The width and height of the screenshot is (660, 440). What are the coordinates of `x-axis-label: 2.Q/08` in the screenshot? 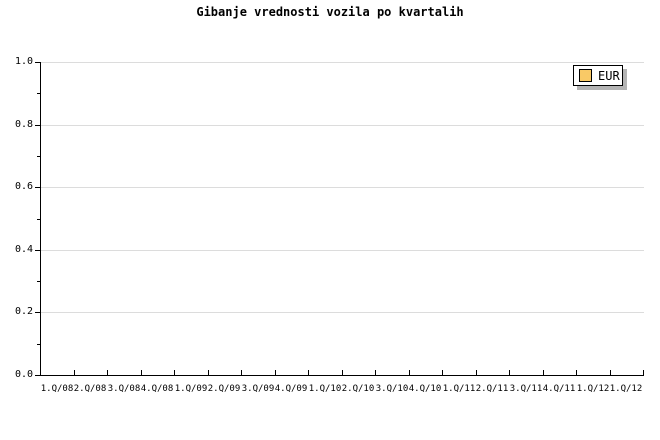 It's located at (90, 389).